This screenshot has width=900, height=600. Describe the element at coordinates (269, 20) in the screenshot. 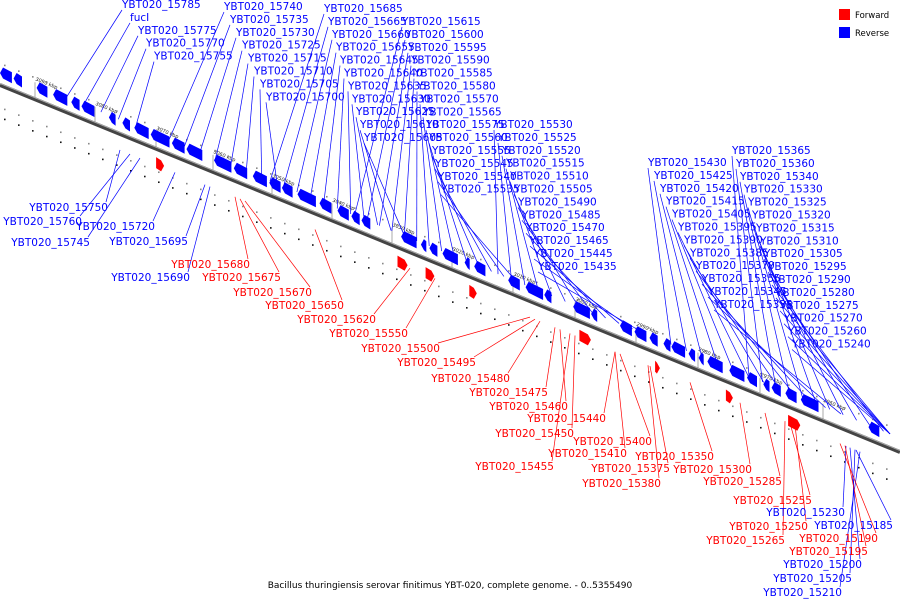

I see `reverse-gene-label: YBT020_15735` at that location.